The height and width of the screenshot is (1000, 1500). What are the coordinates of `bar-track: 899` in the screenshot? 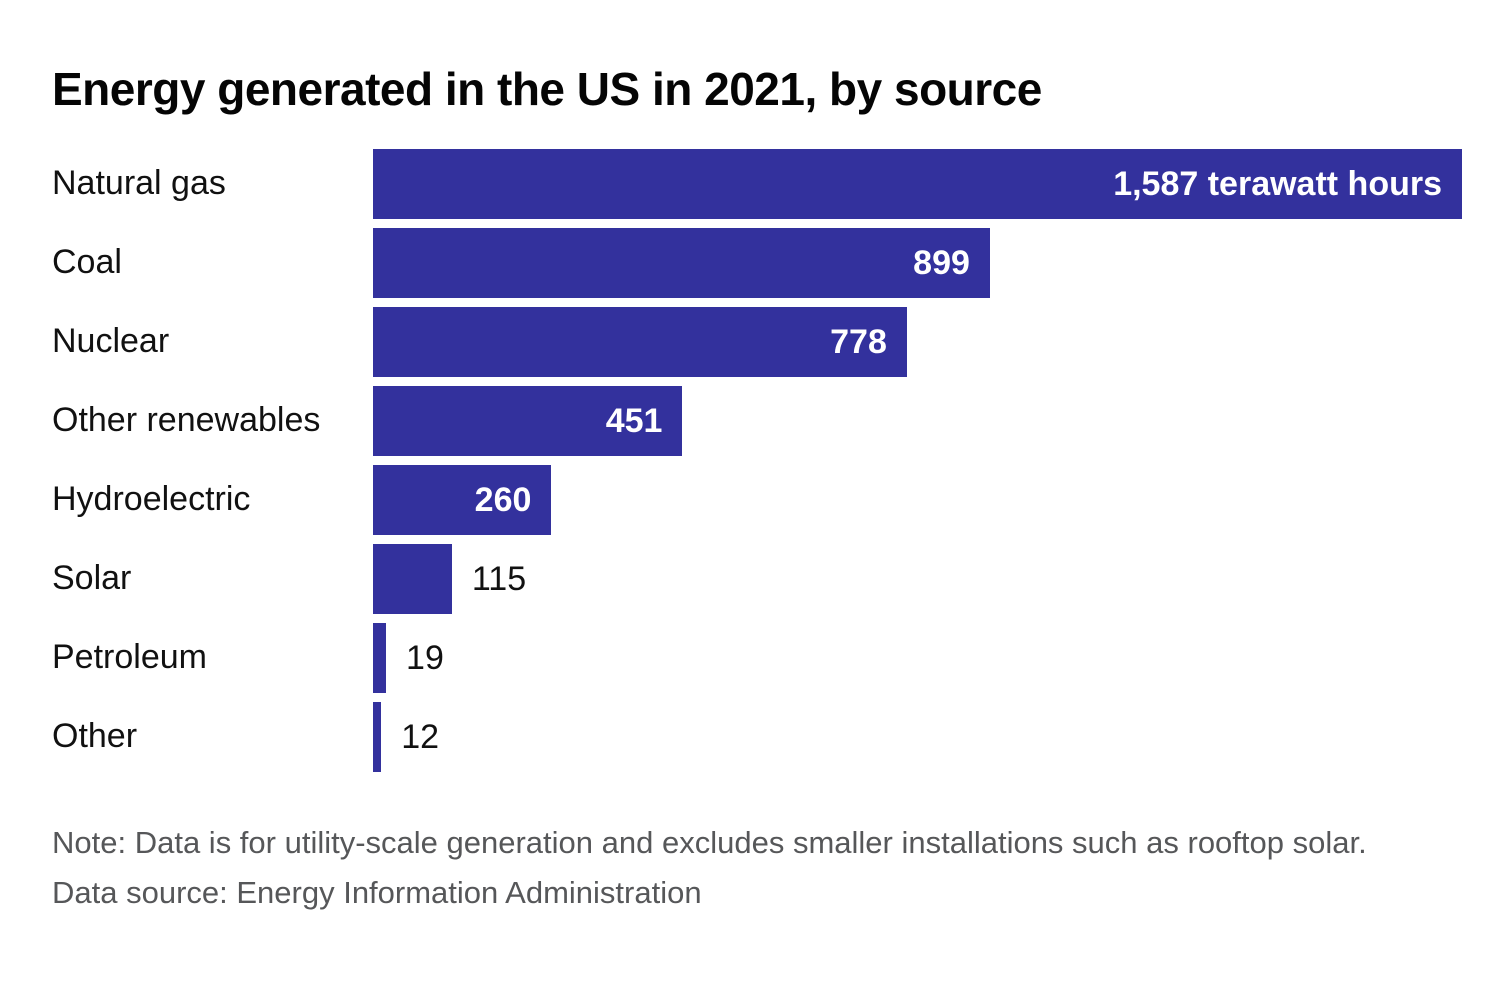 It's located at (917, 263).